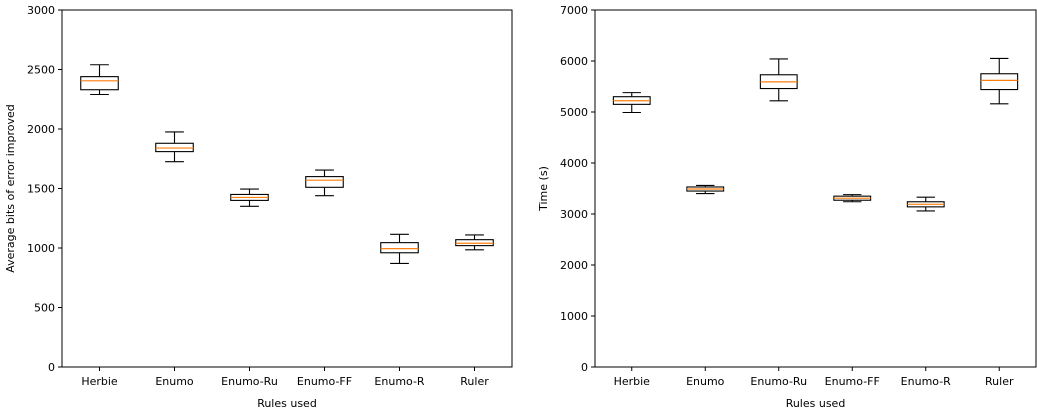  I want to click on y-tick-label: 4000, so click(574, 163).